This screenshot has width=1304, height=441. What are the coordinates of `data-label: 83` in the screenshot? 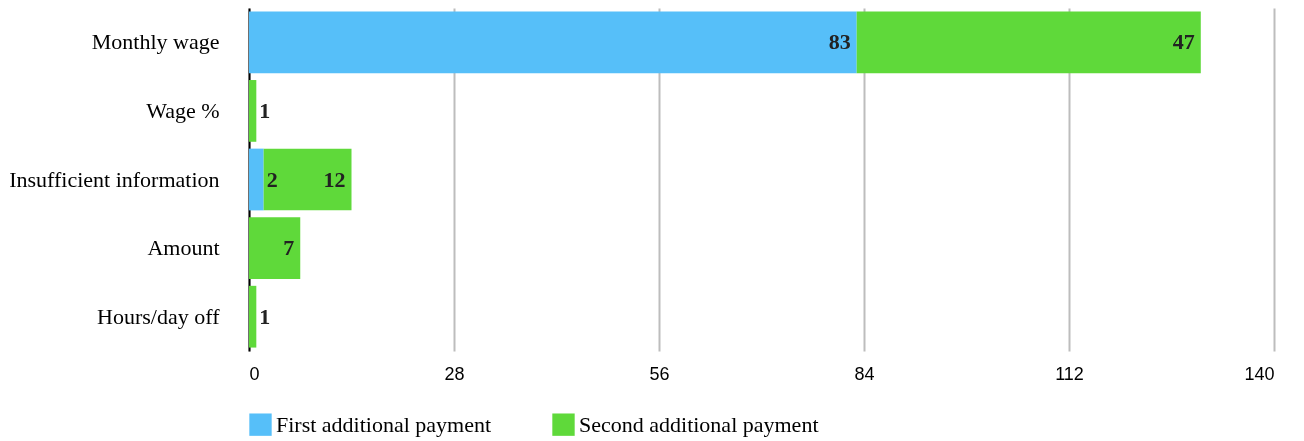 It's located at (839, 42).